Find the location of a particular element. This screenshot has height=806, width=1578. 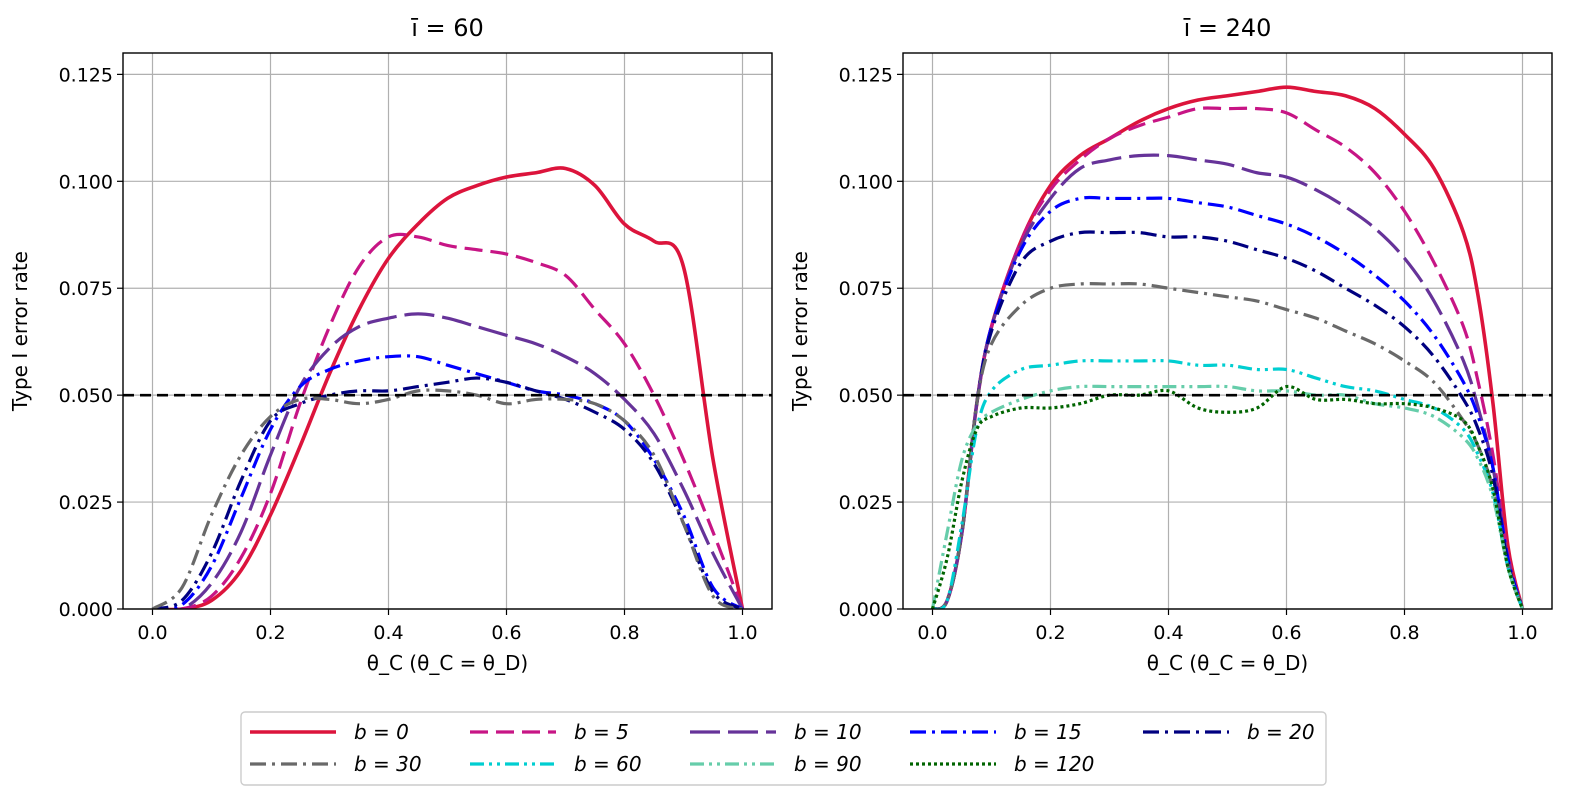

series-line-b20 is located at coordinates (448, 492).